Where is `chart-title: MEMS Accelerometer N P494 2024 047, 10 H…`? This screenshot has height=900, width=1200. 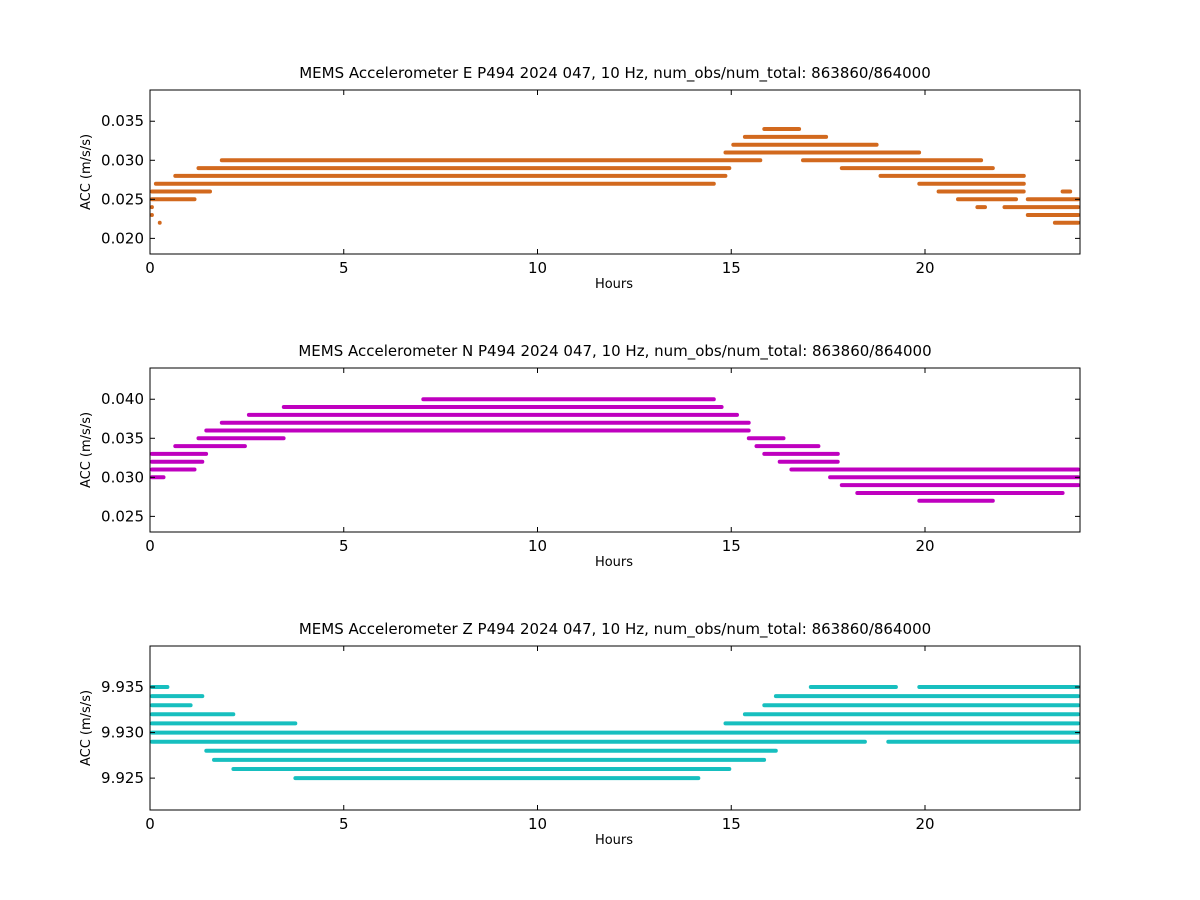 chart-title: MEMS Accelerometer N P494 2024 047, 10 H… is located at coordinates (614, 351).